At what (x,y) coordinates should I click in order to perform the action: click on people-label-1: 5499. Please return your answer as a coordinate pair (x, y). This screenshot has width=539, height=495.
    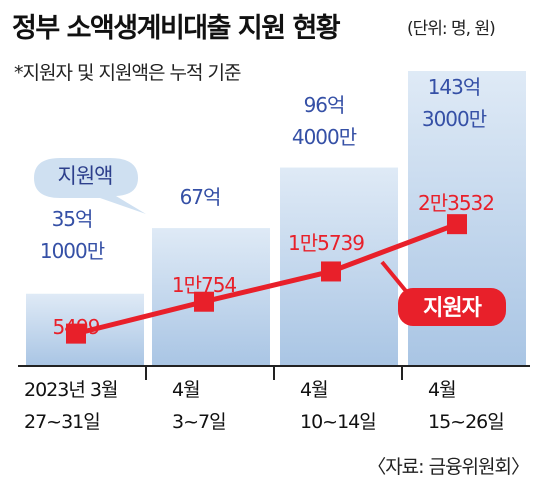
    Looking at the image, I should click on (76, 327).